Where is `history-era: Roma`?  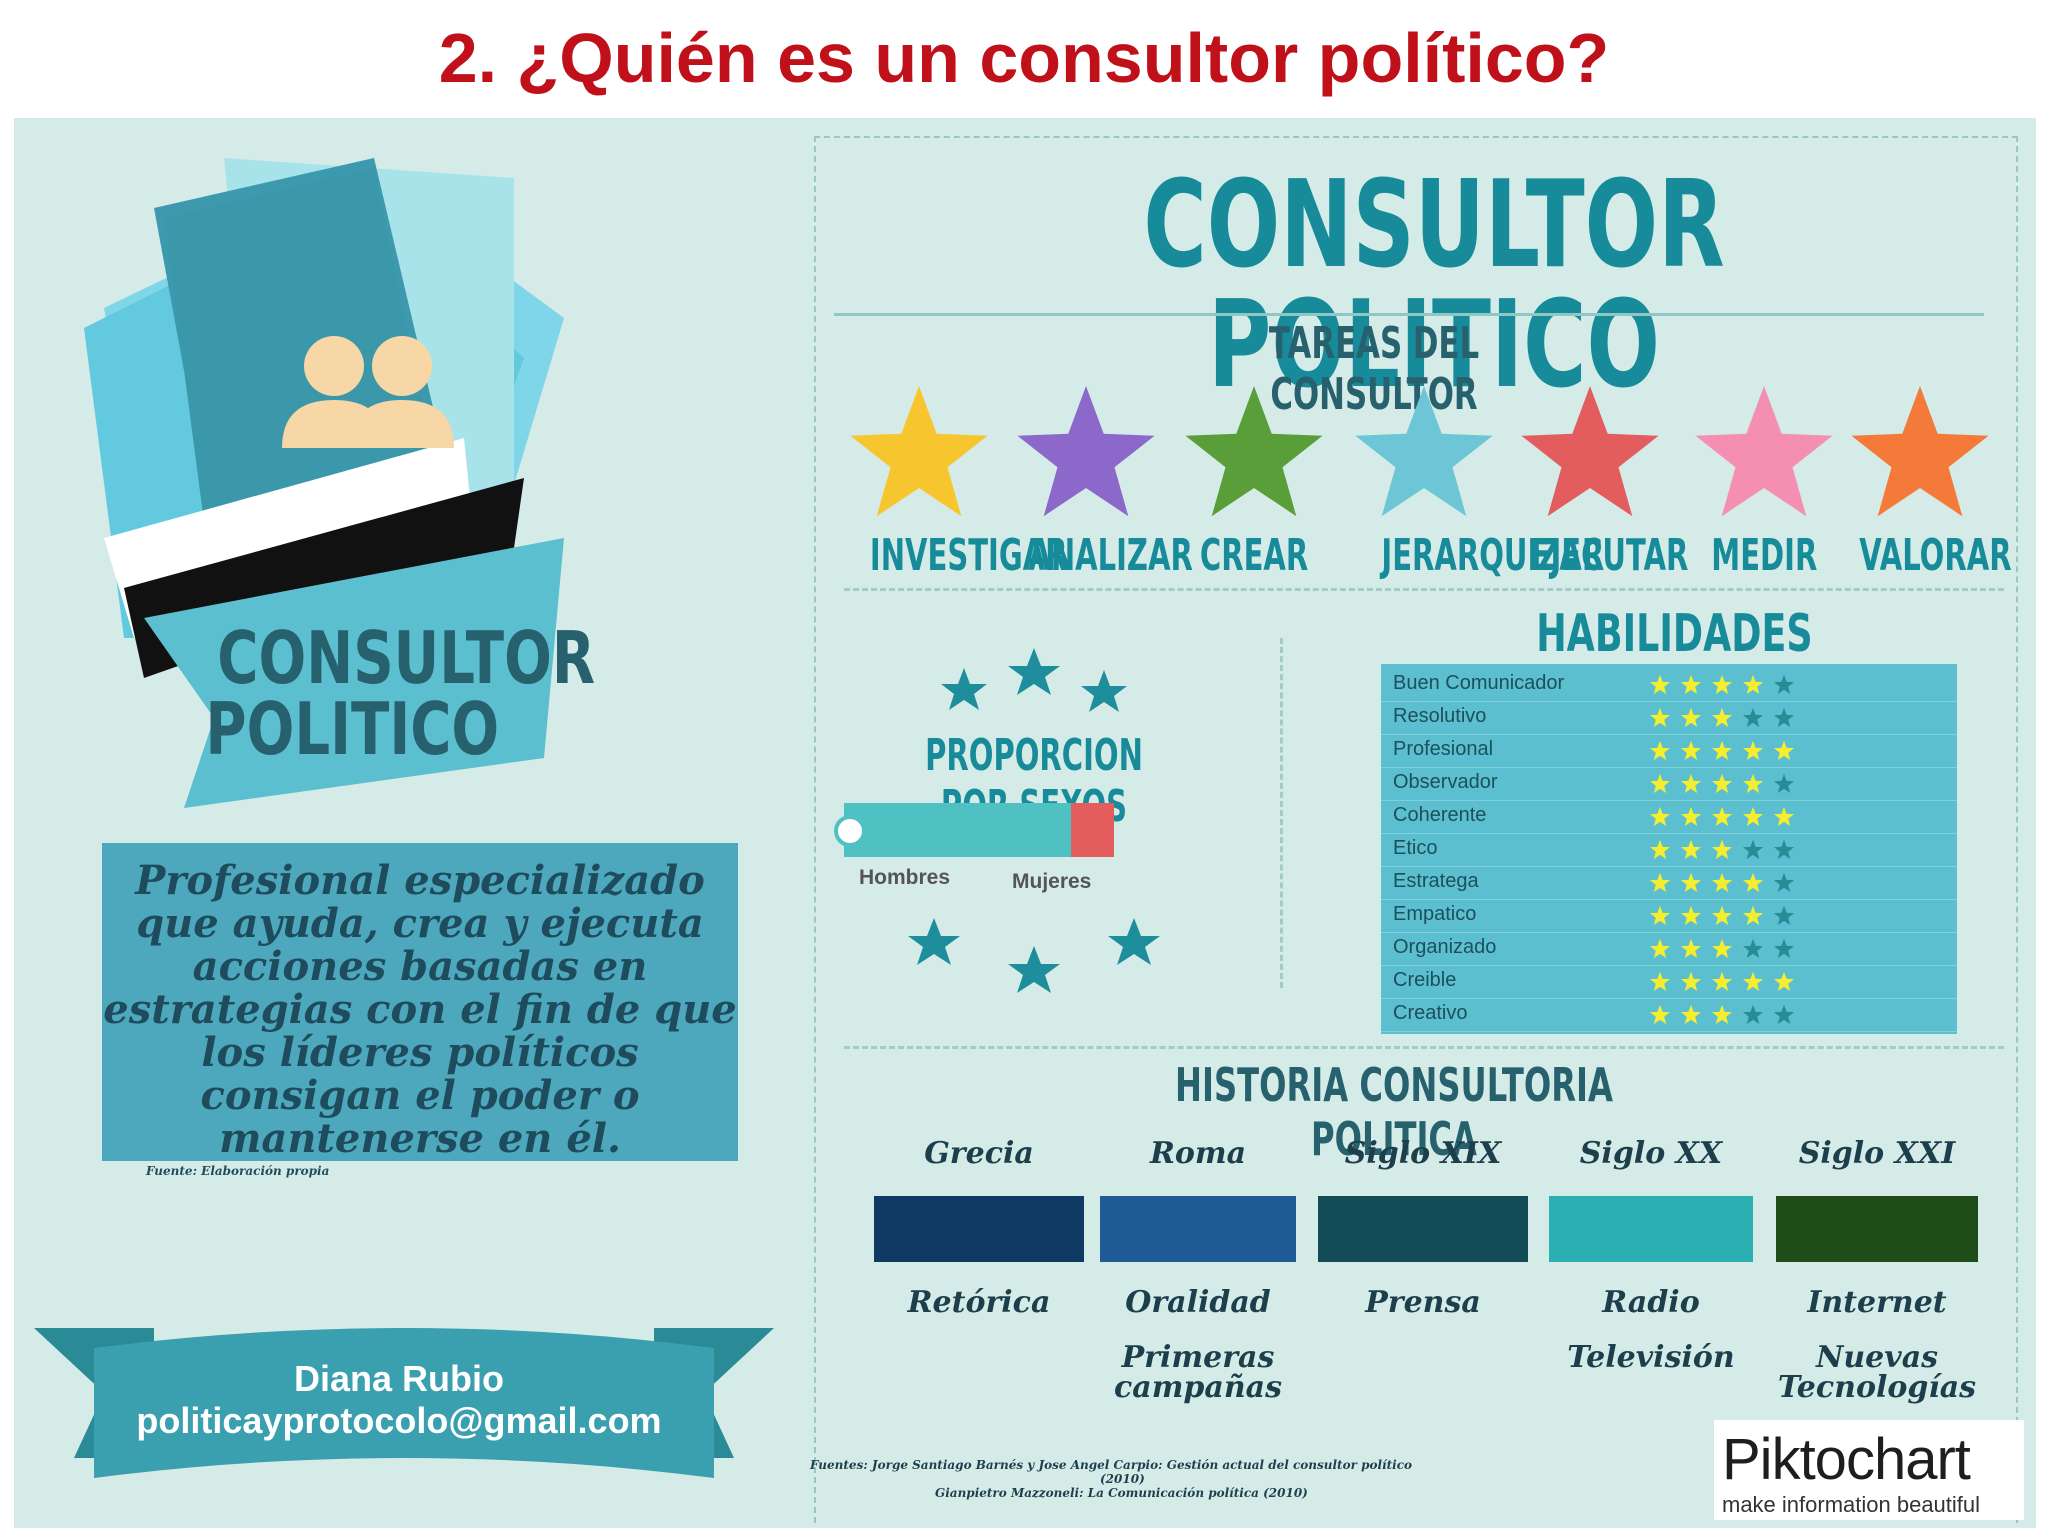 history-era: Roma is located at coordinates (1198, 1153).